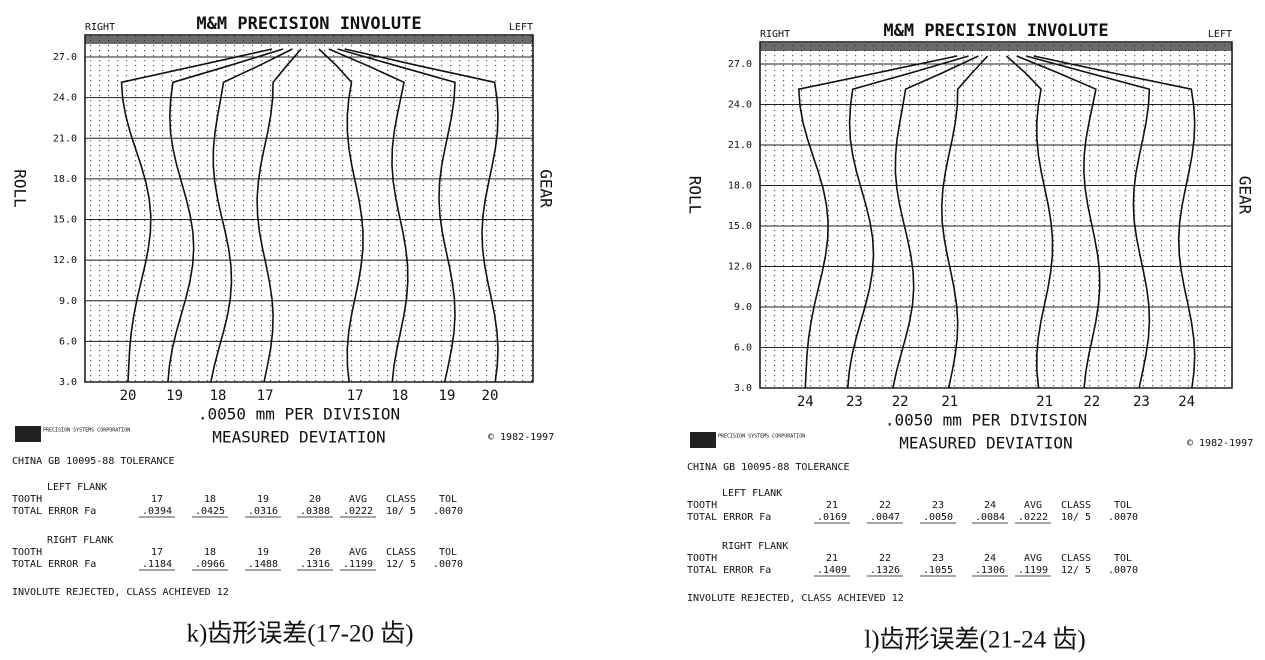  What do you see at coordinates (401, 511) in the screenshot?
I see `table-cell: 10/ 5` at bounding box center [401, 511].